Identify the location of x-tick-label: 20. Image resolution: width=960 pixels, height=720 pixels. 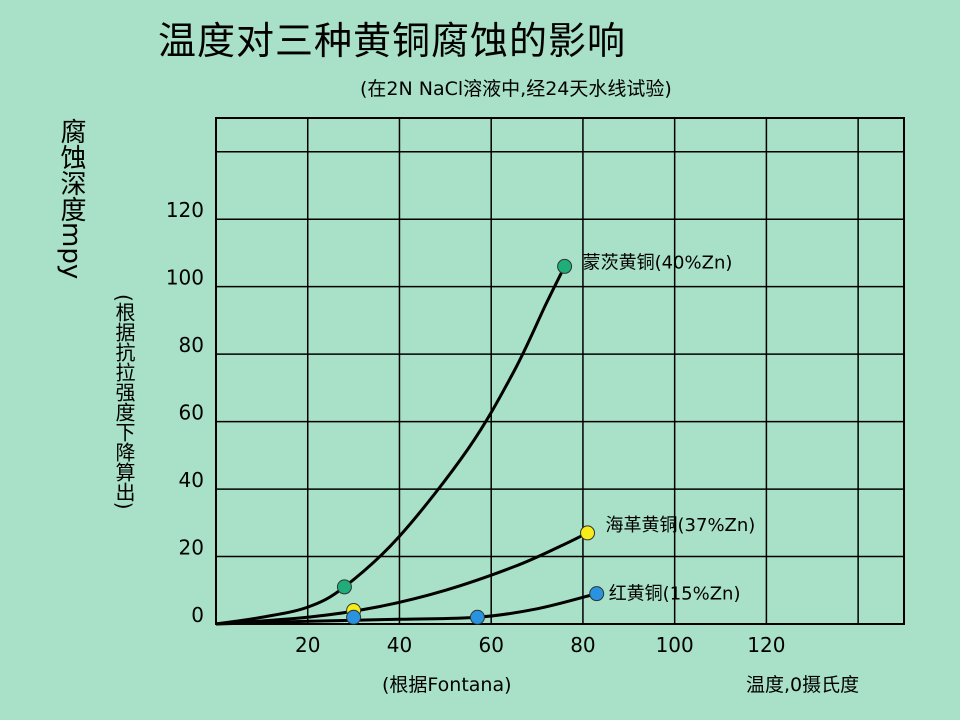
(307, 645).